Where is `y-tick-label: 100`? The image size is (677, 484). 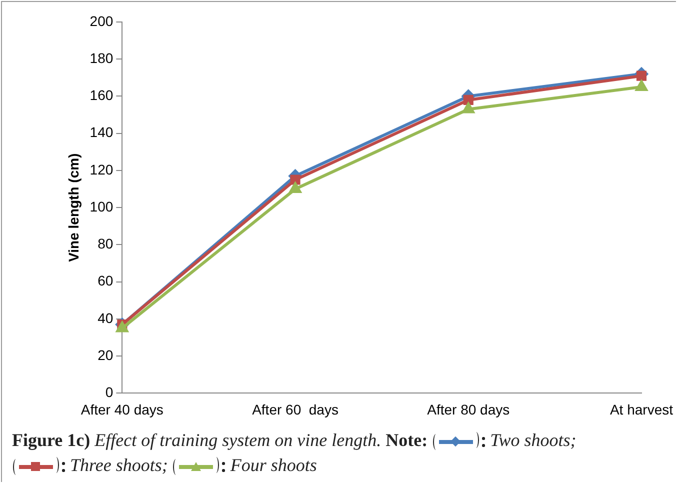
y-tick-label: 100 is located at coordinates (102, 206).